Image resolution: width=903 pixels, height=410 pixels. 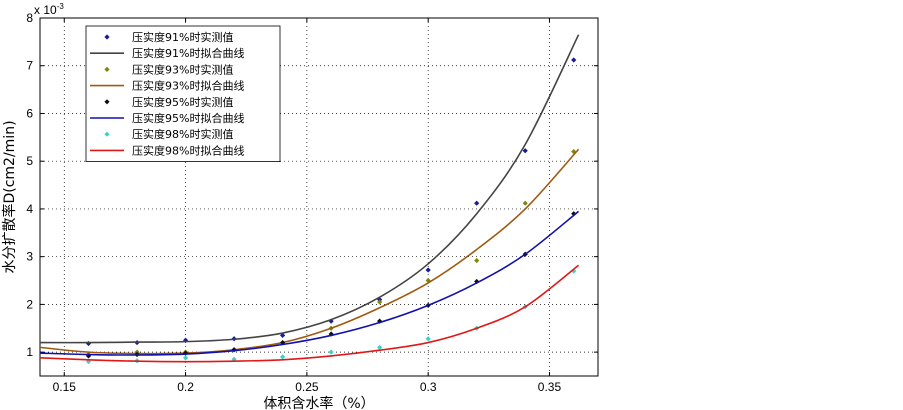 What do you see at coordinates (309, 313) in the screenshot?
I see `series-curve` at bounding box center [309, 313].